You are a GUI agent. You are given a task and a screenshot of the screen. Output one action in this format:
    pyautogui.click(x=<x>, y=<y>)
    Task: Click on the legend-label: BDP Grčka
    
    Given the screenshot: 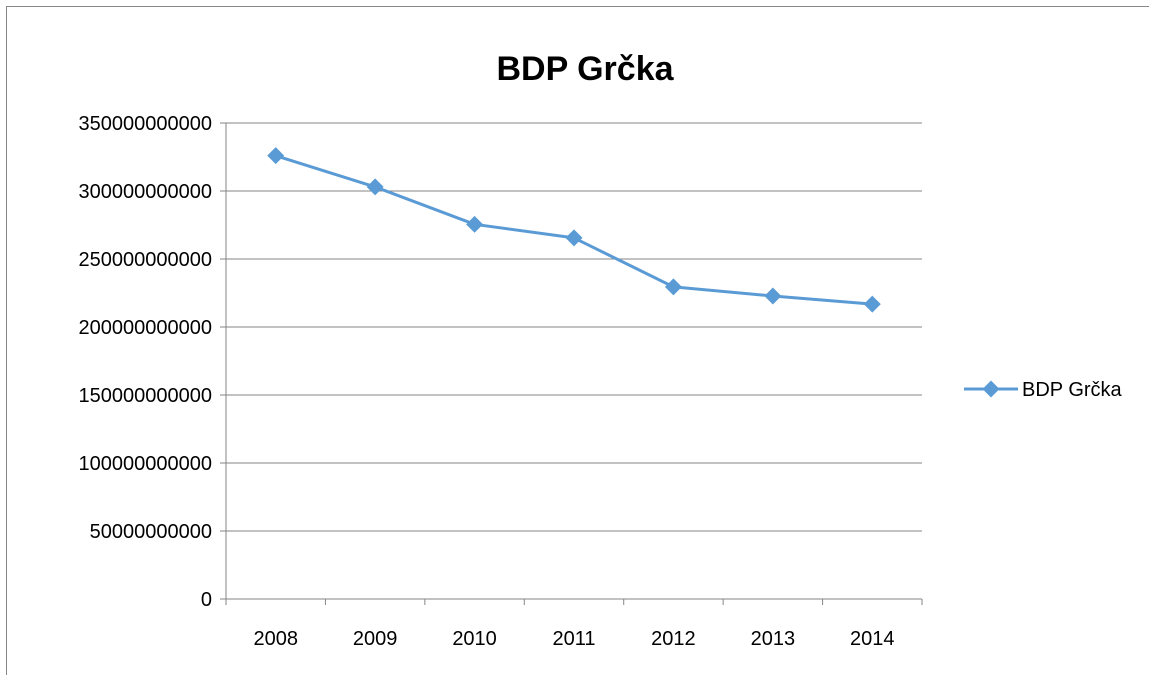 What is the action you would take?
    pyautogui.click(x=1072, y=390)
    